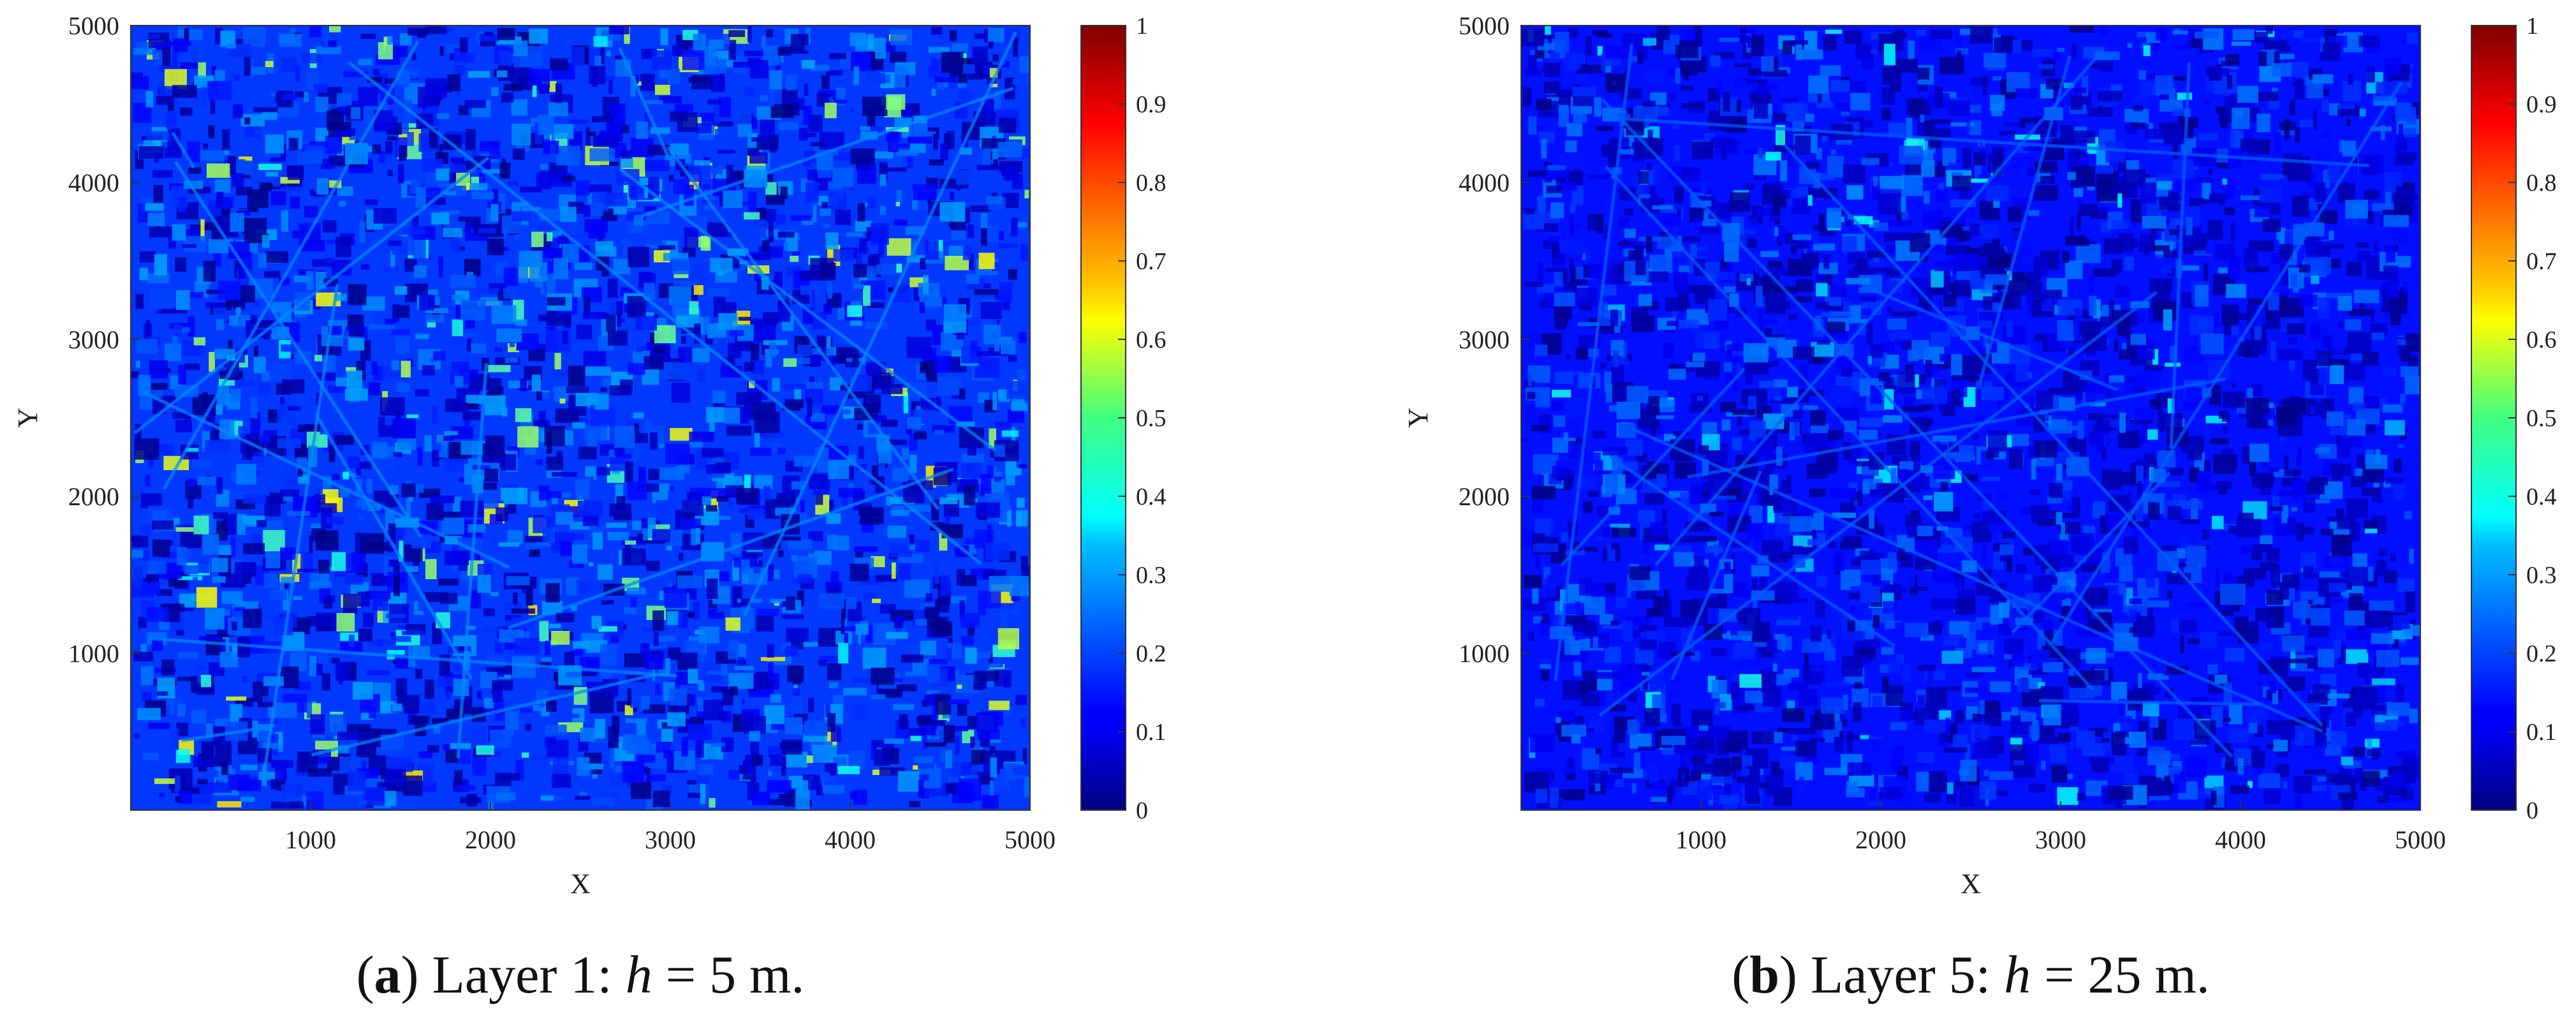 Image resolution: width=2576 pixels, height=1027 pixels. Describe the element at coordinates (1030, 839) in the screenshot. I see `x-tick-label: 5000` at that location.